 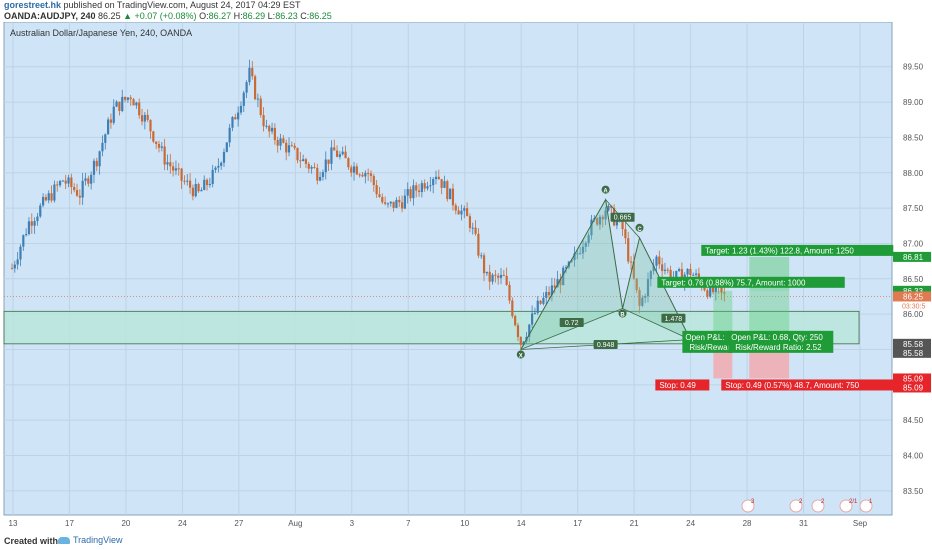 What do you see at coordinates (204, 16) in the screenshot?
I see `open-label: O:` at bounding box center [204, 16].